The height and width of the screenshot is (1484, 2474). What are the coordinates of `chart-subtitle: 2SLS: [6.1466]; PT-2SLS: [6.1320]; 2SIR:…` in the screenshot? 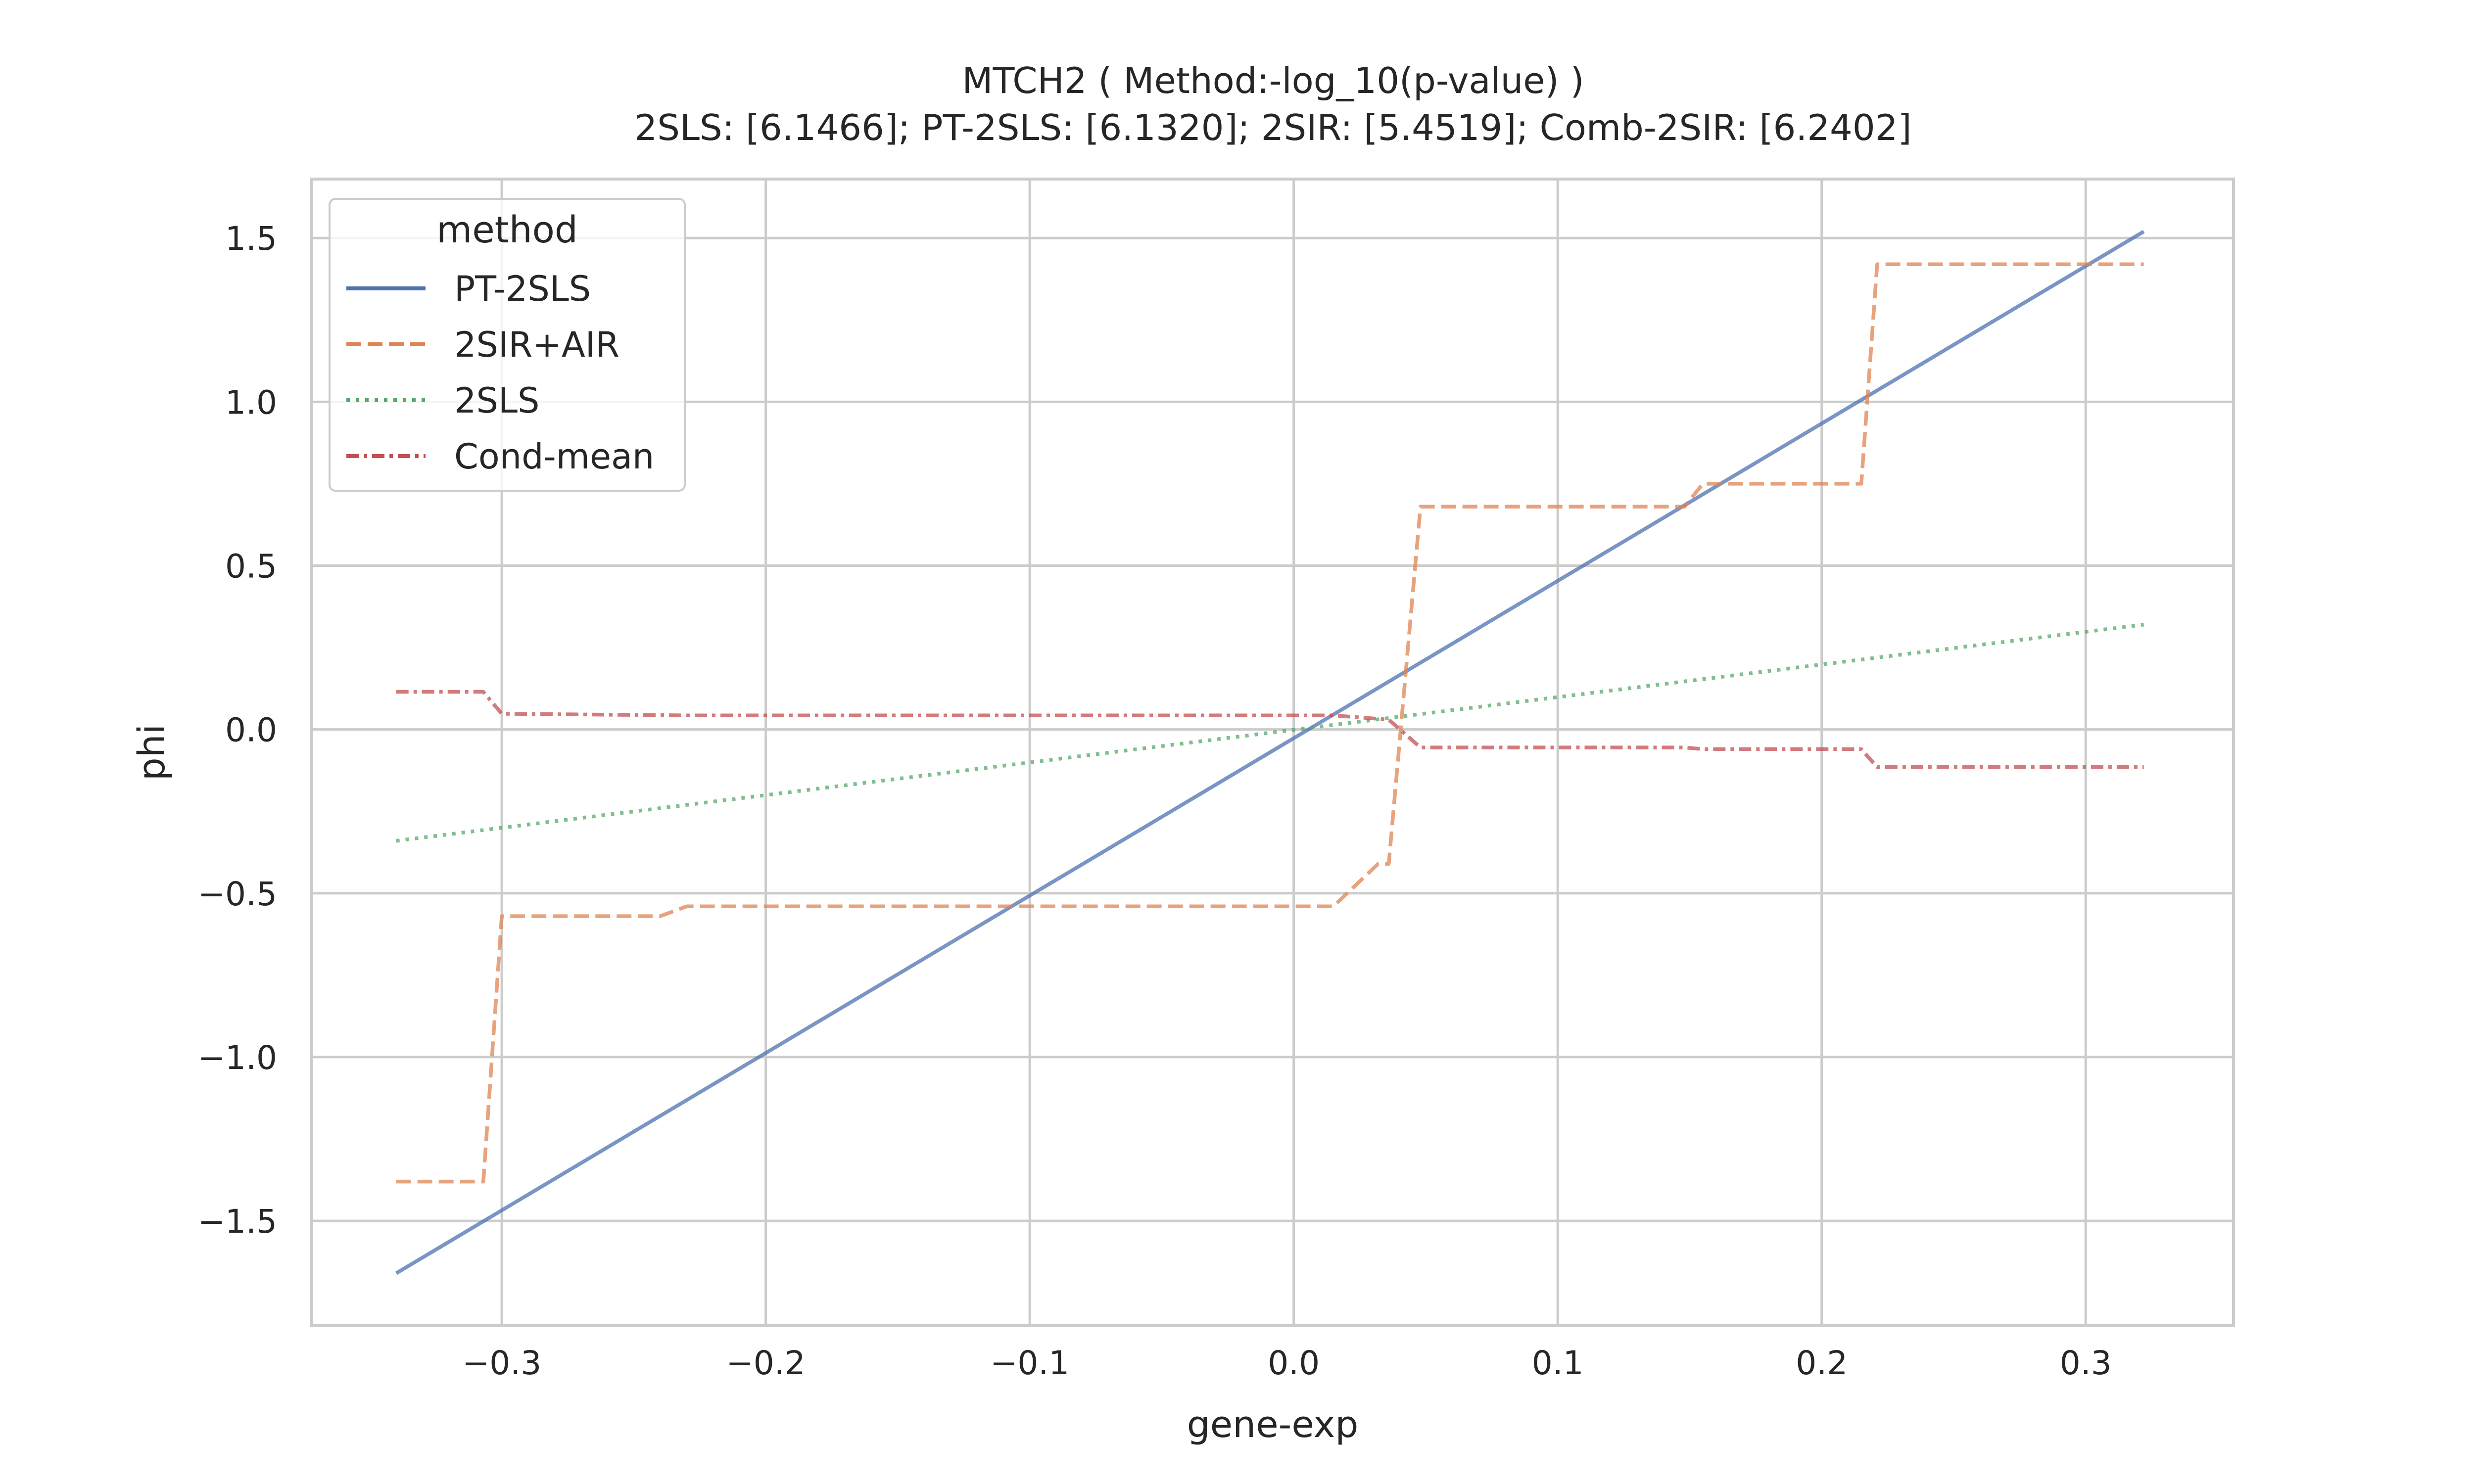 It's located at (1273, 127).